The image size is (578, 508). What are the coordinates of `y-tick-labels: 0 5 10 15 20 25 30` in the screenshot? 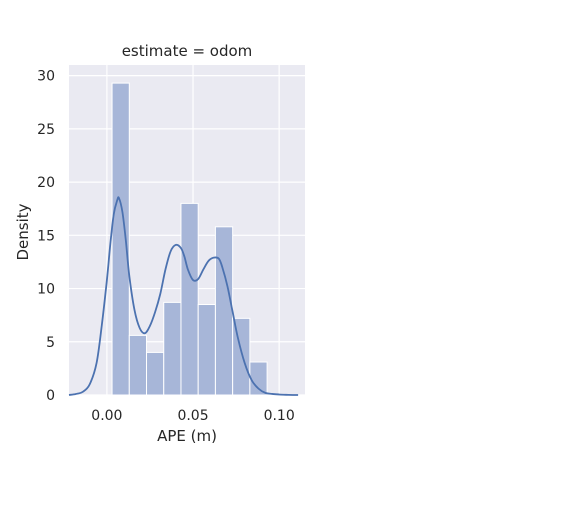 It's located at (46, 236).